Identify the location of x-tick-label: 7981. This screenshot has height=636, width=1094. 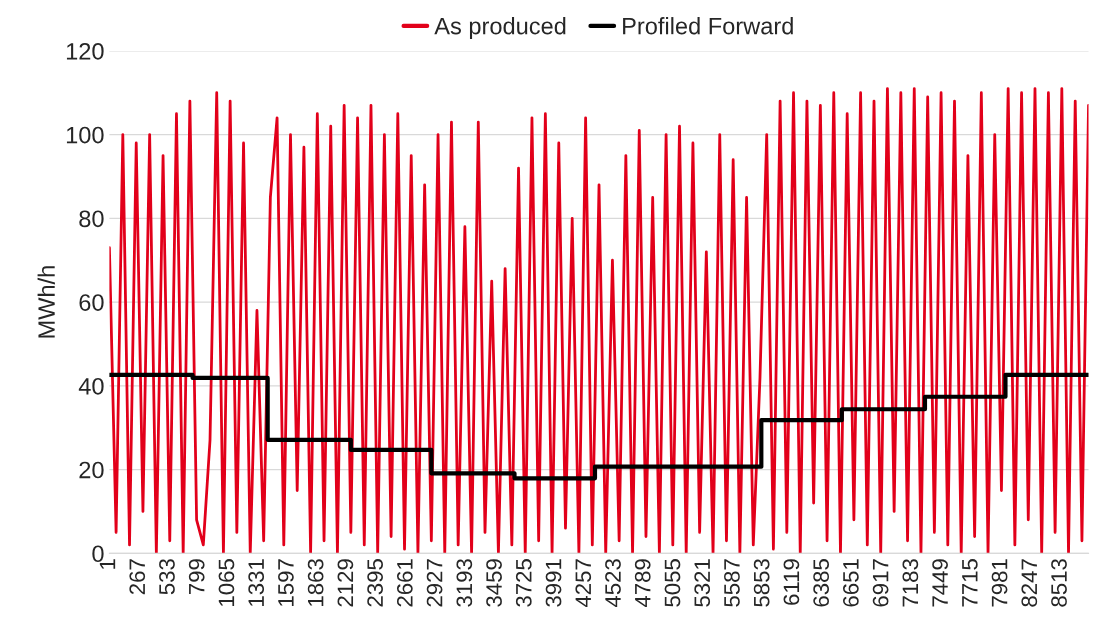
(999, 583).